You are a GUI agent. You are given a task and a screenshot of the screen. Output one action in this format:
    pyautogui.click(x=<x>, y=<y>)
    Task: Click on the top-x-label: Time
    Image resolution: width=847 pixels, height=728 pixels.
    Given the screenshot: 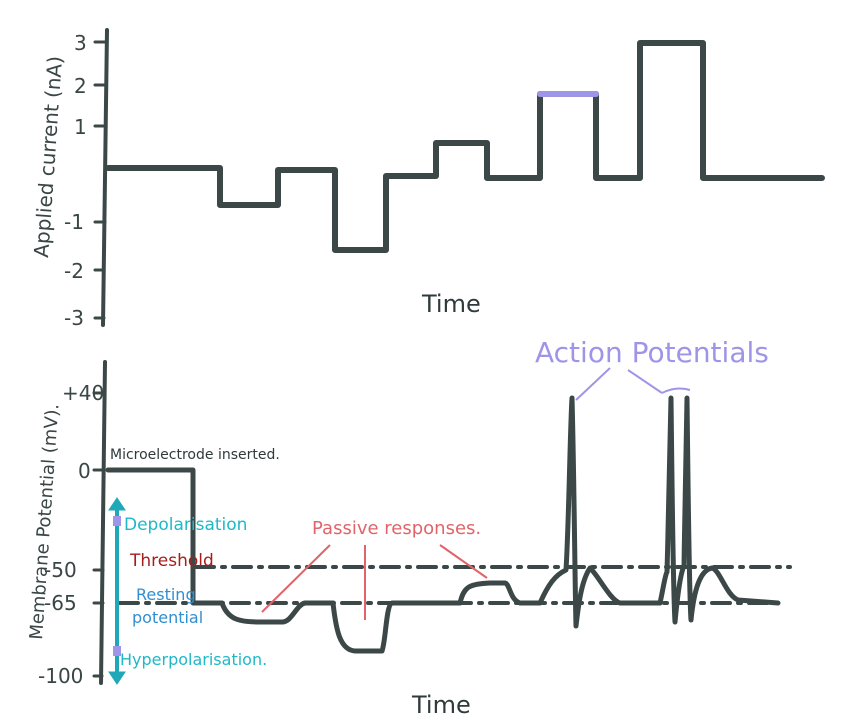 What is the action you would take?
    pyautogui.click(x=451, y=304)
    